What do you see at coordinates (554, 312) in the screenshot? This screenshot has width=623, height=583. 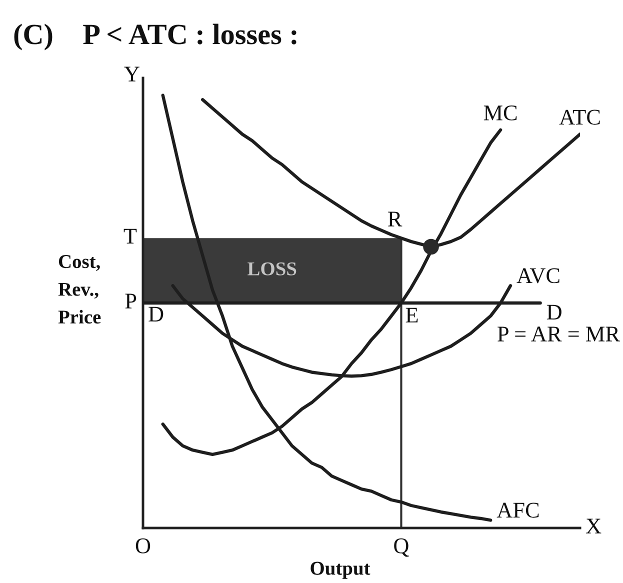 I see `text: D` at bounding box center [554, 312].